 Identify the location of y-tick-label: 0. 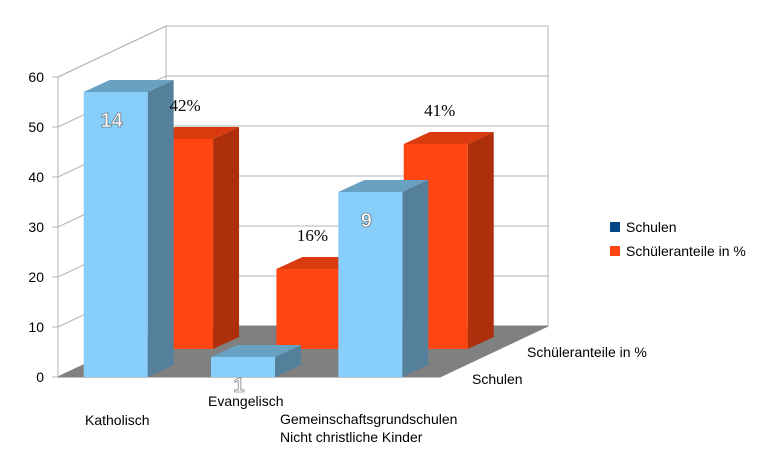
(40, 377).